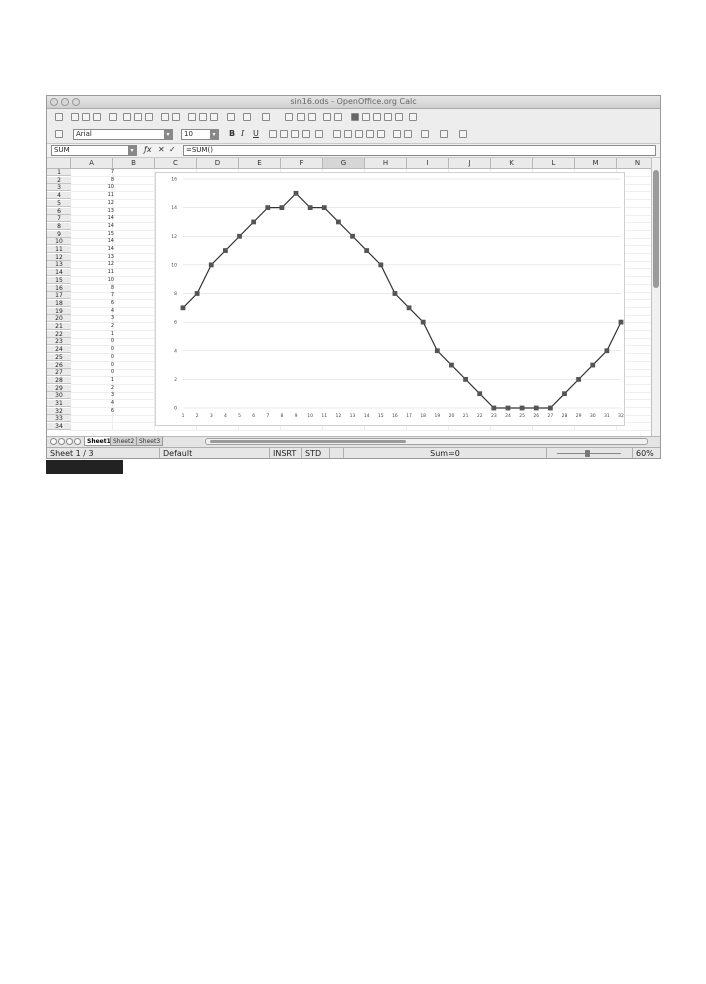 This screenshot has width=706, height=984. I want to click on autospellcheck-icon, so click(176, 117).